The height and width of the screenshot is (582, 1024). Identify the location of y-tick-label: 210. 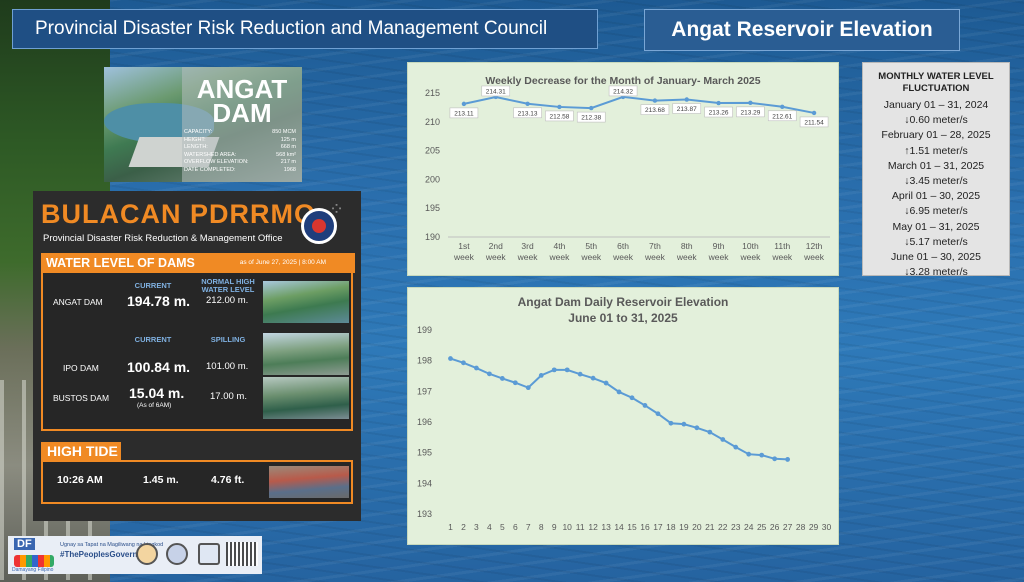
(432, 122).